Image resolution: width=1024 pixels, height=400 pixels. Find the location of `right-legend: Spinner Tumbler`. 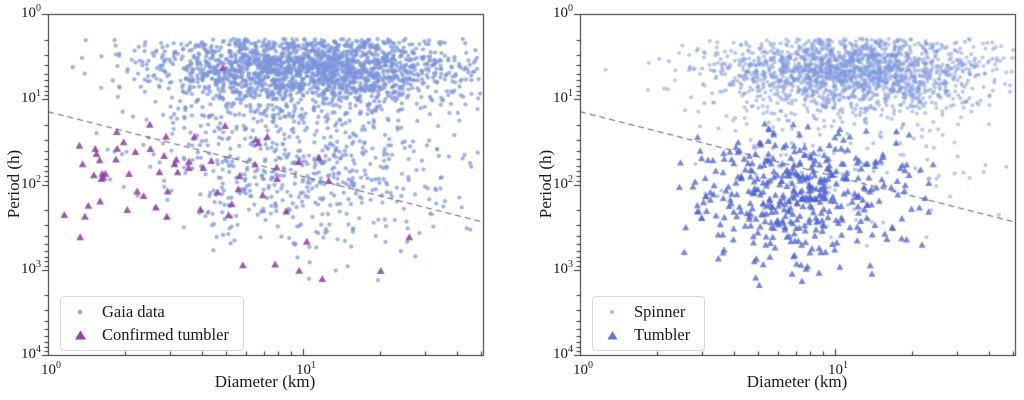

right-legend: Spinner Tumbler is located at coordinates (649, 323).